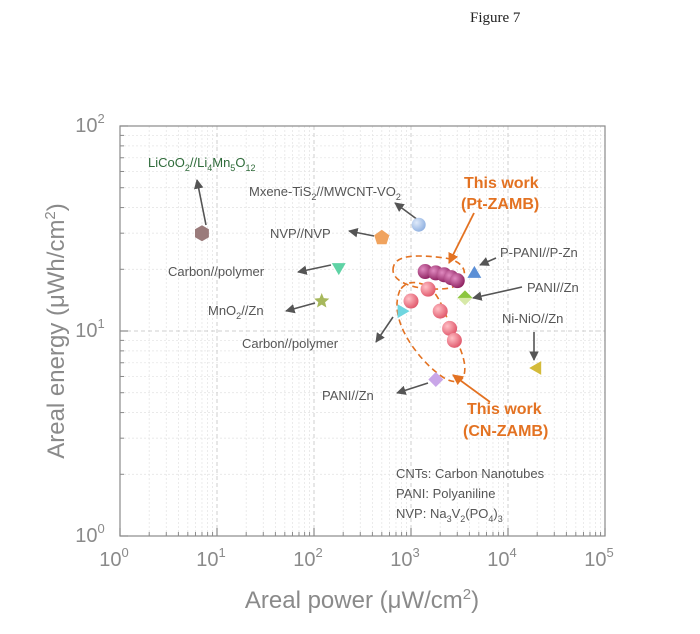  Describe the element at coordinates (322, 300) in the screenshot. I see `marker-mno2-zn` at that location.